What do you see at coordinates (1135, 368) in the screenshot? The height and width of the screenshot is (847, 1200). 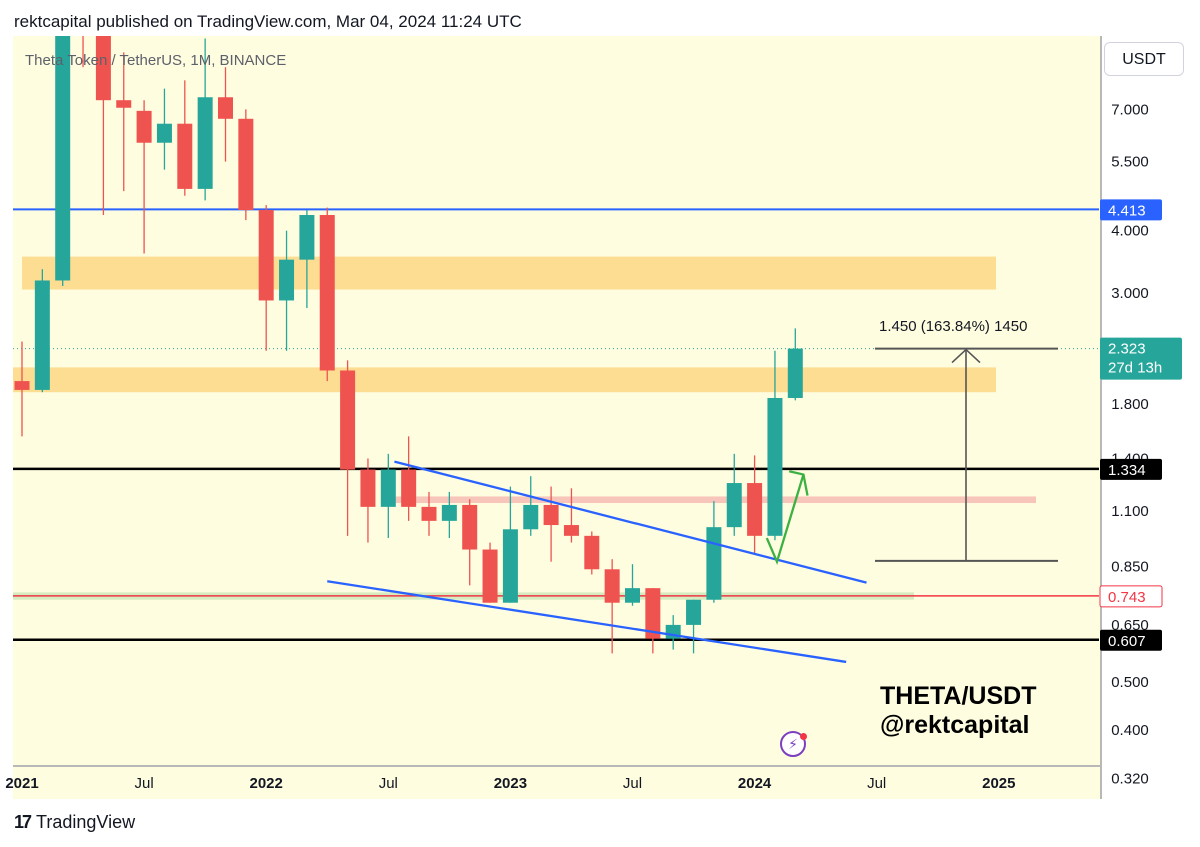 I see `current-price-countdown: 27d 13h` at bounding box center [1135, 368].